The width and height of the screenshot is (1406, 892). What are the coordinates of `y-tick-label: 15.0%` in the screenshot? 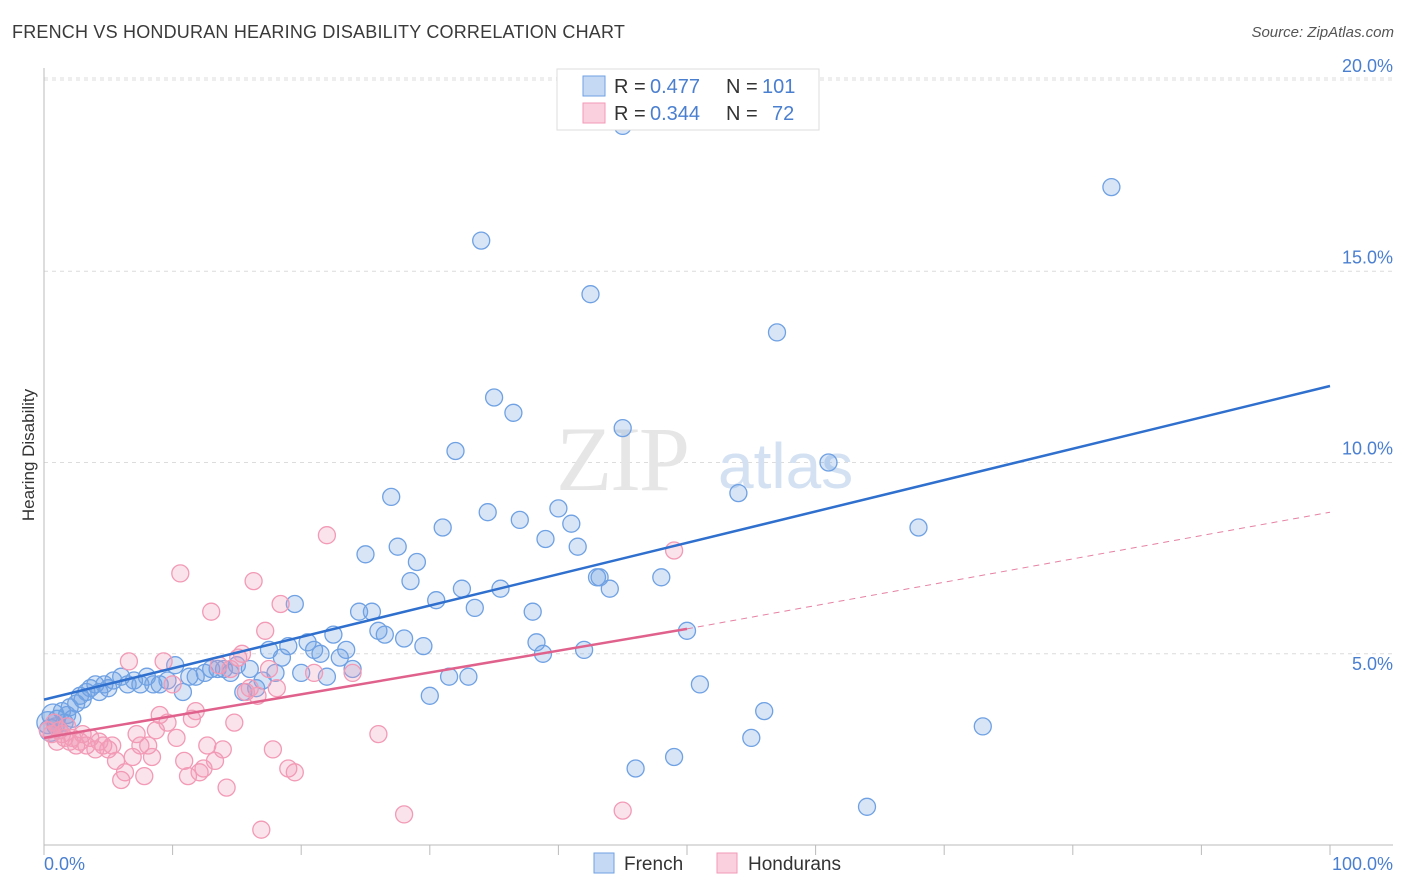 It's located at (1367, 257).